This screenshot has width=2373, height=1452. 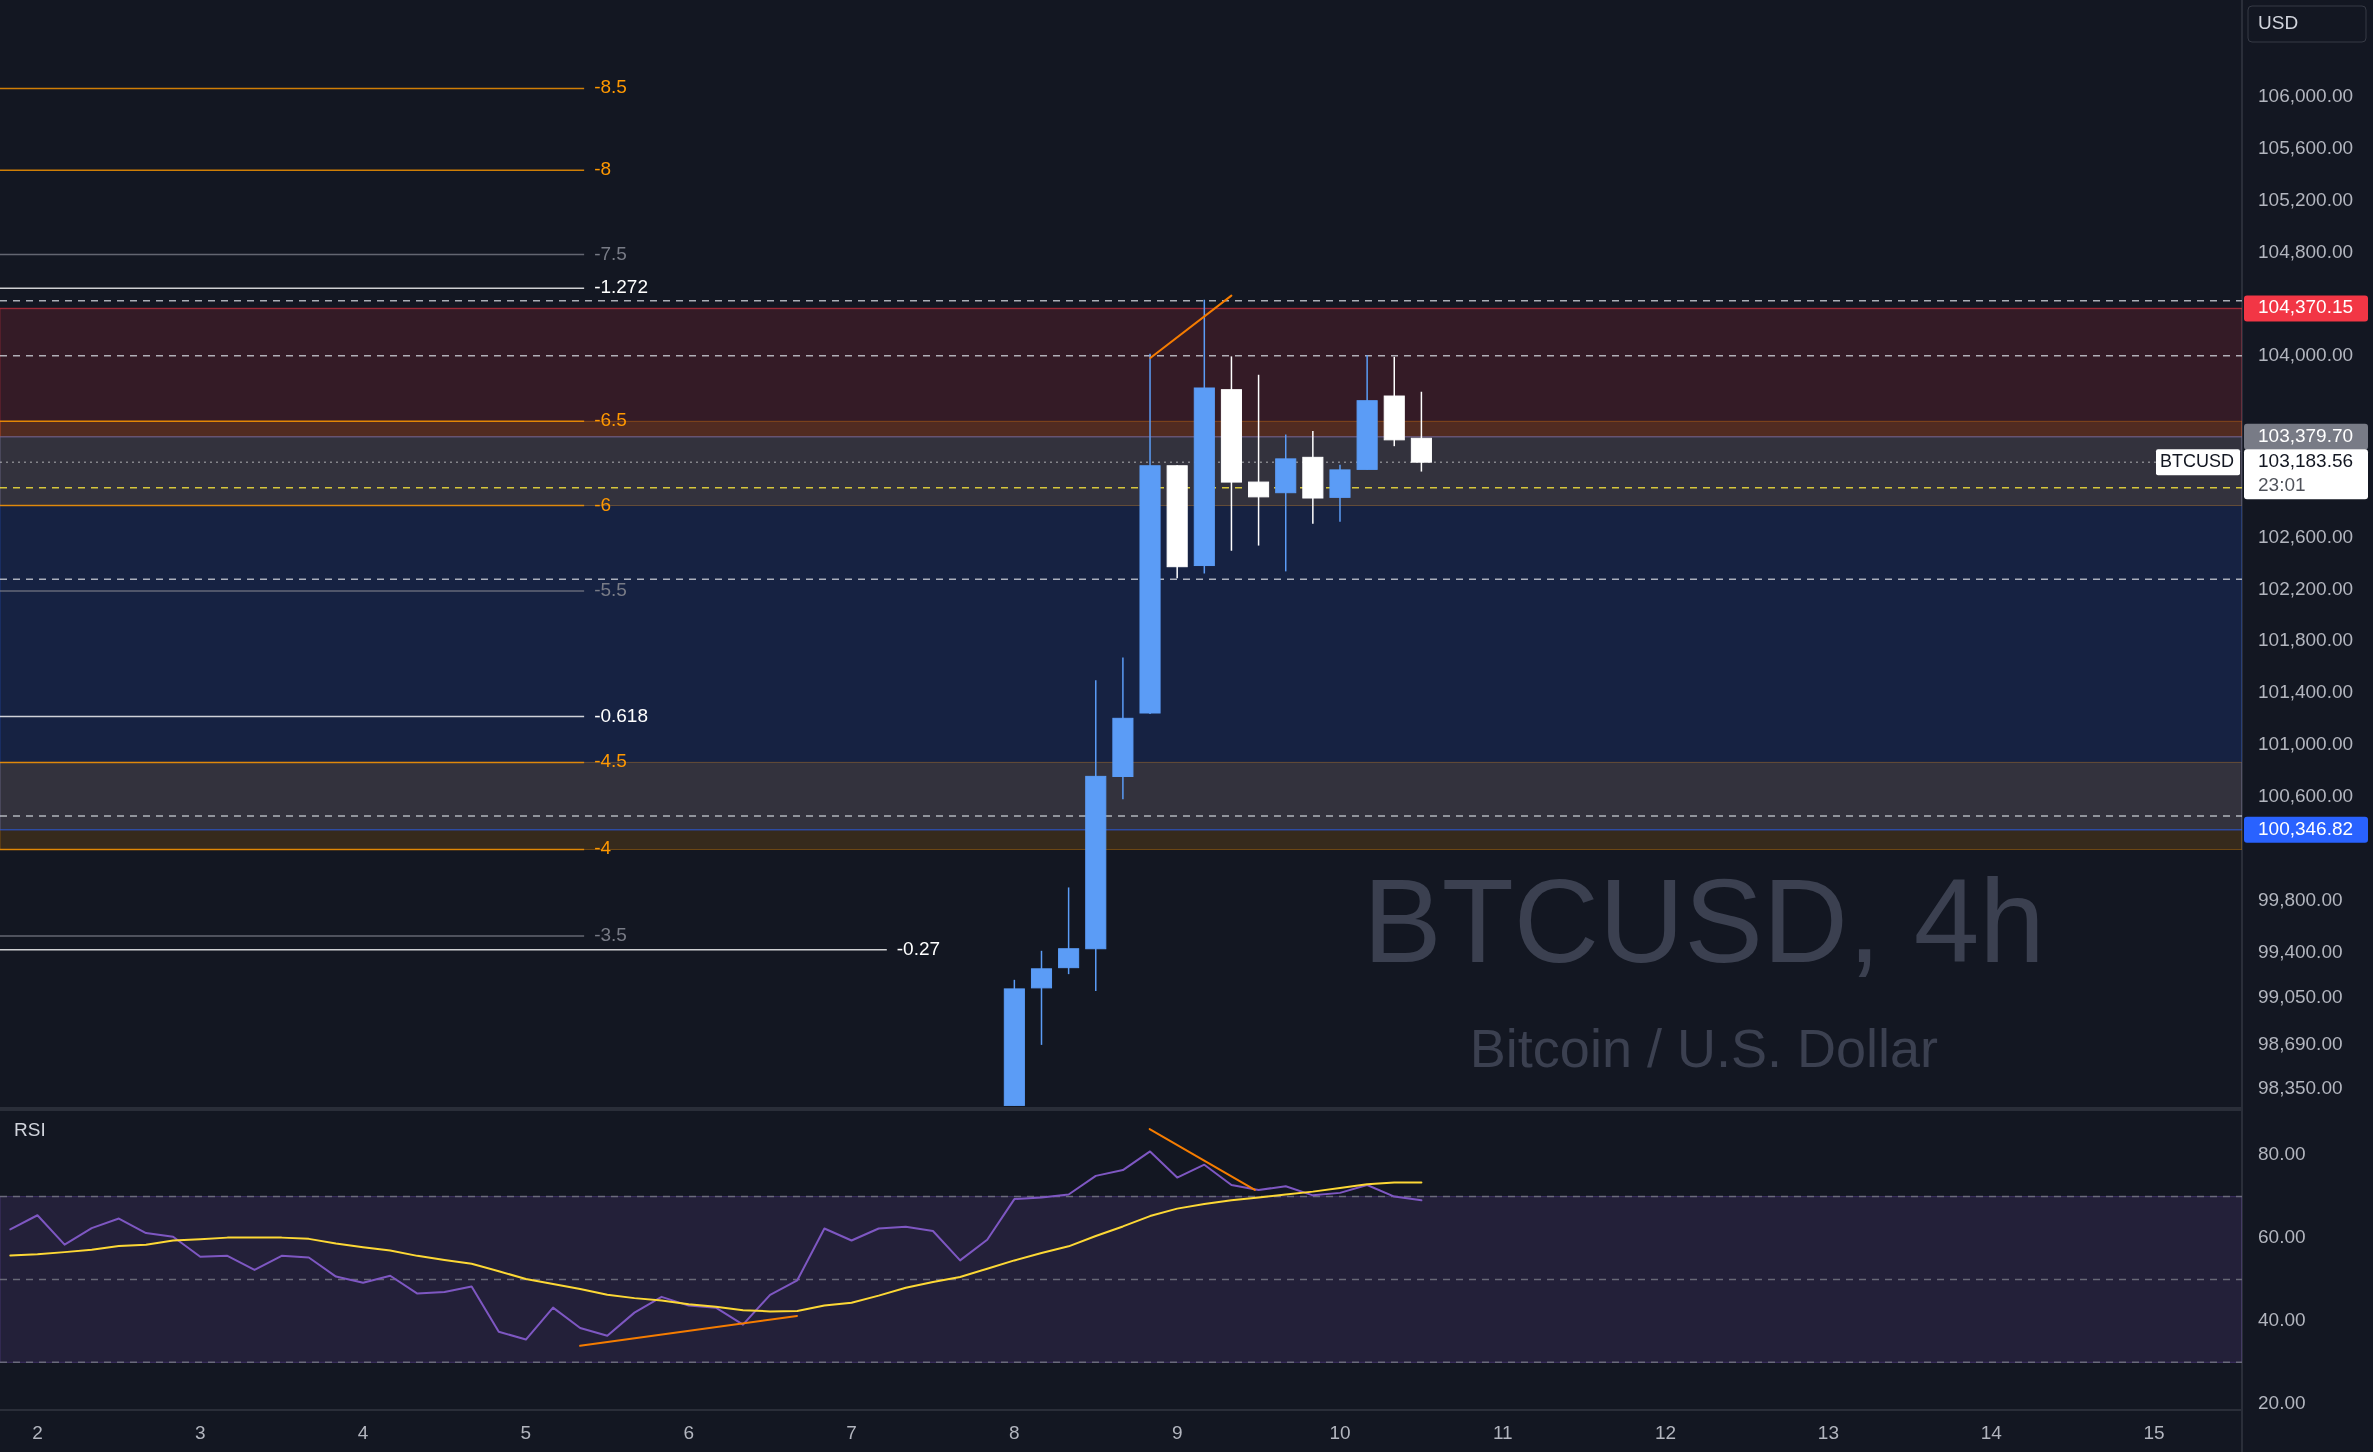 What do you see at coordinates (2154, 1433) in the screenshot?
I see `x-tick-label: 15` at bounding box center [2154, 1433].